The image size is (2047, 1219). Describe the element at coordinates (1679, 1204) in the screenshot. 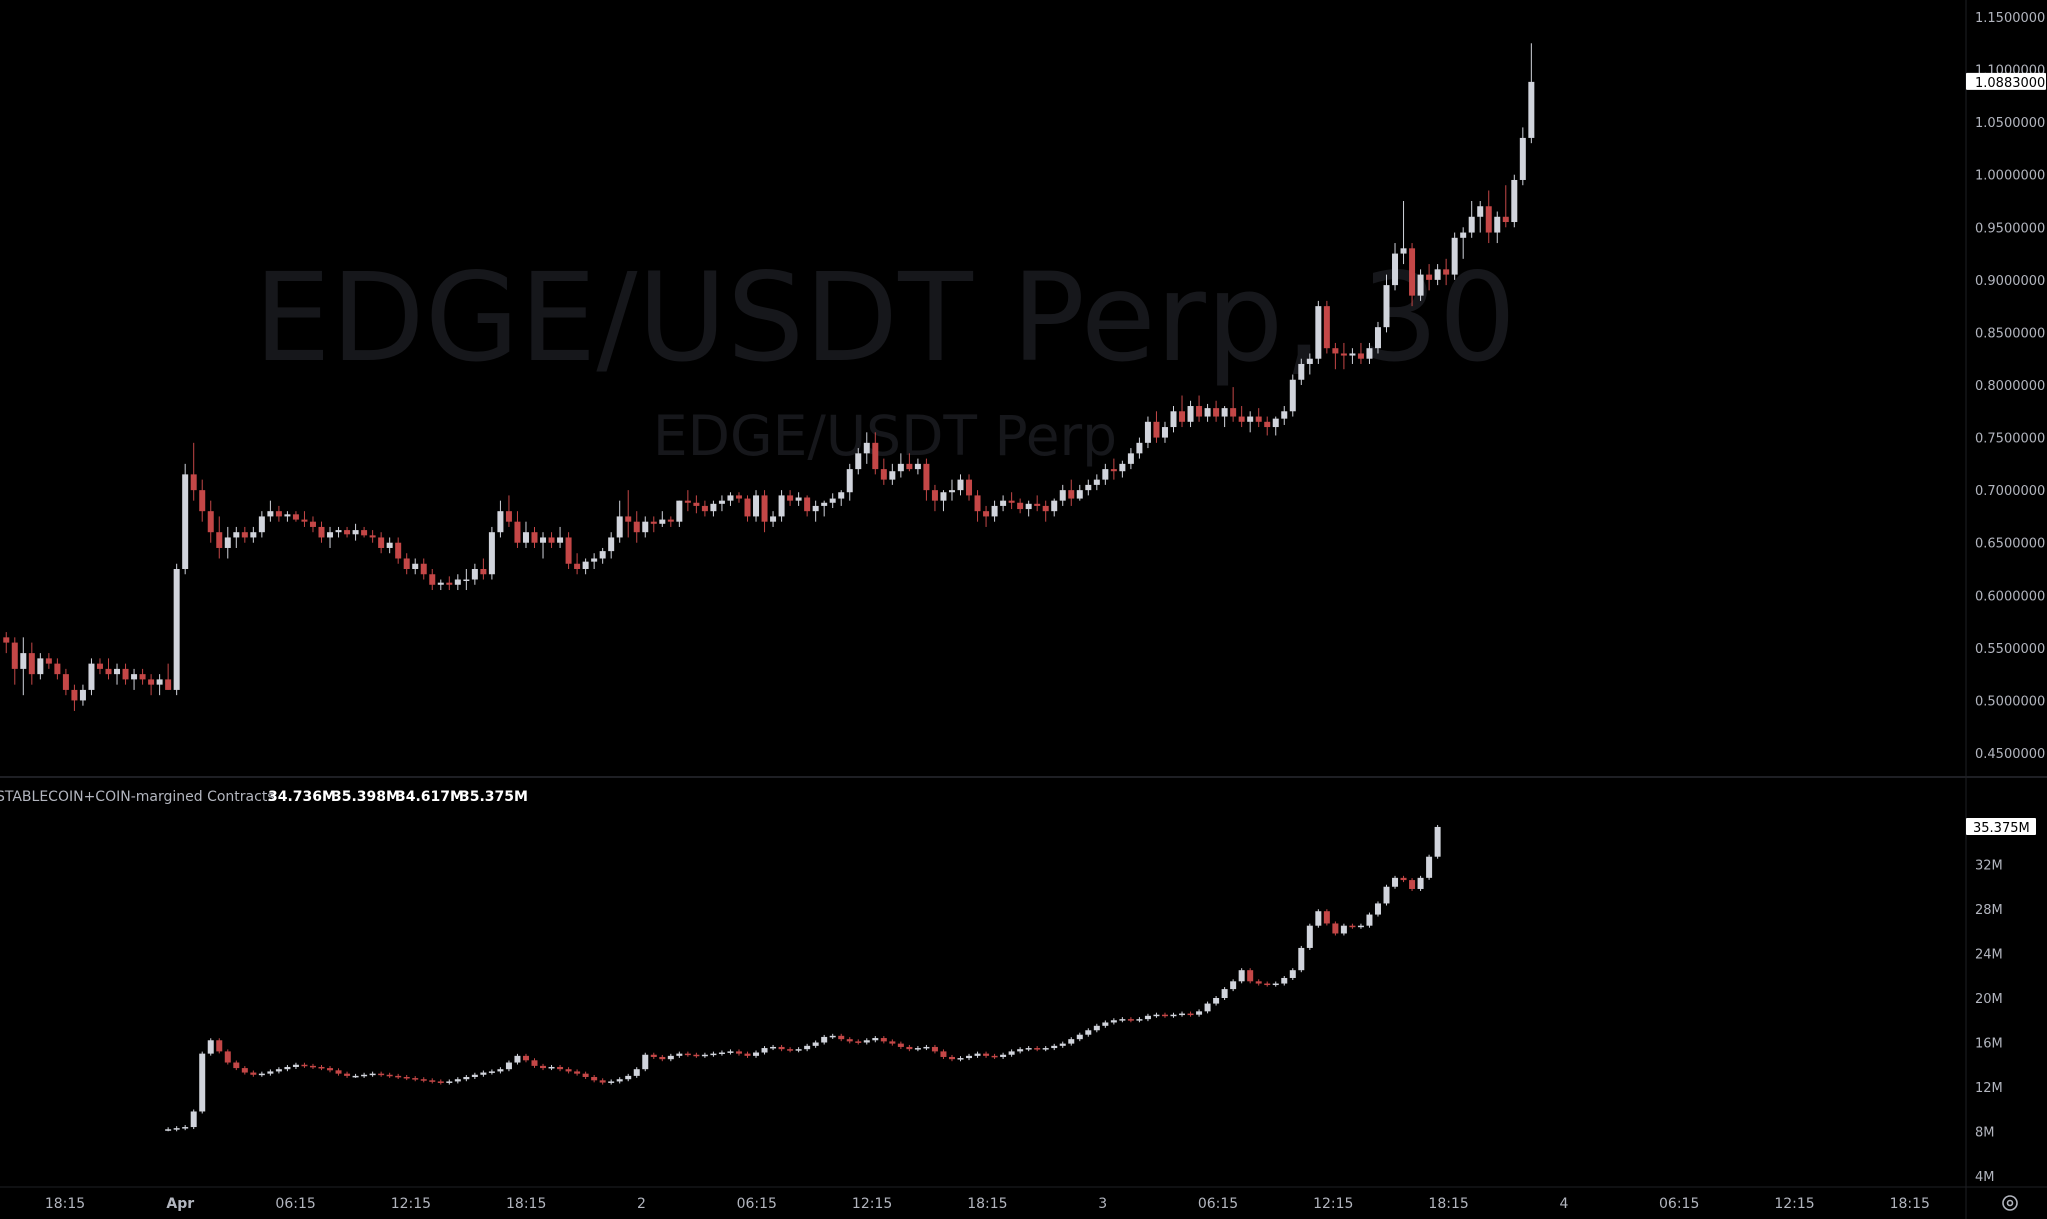

I see `time-axis-tick: 06:15` at that location.